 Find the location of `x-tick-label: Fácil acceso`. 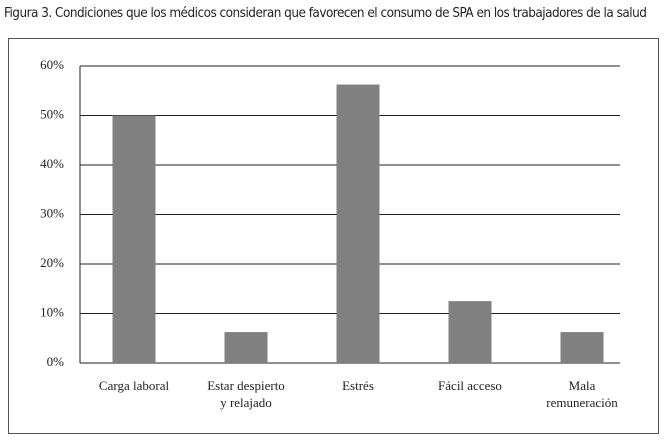

x-tick-label: Fácil acceso is located at coordinates (470, 385).